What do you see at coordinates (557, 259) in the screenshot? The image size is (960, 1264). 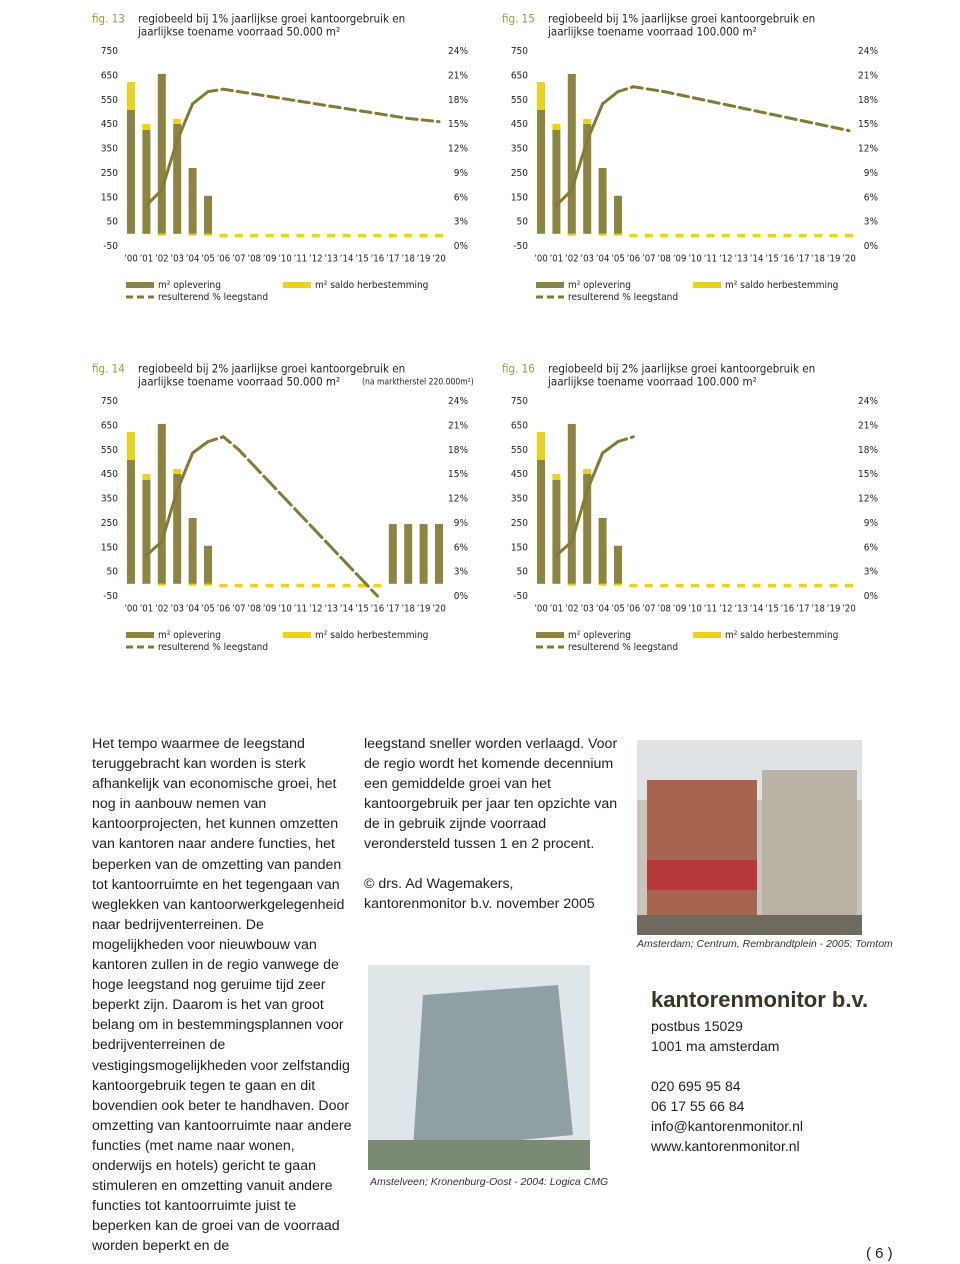 I see `x-tick-label: ’01` at bounding box center [557, 259].